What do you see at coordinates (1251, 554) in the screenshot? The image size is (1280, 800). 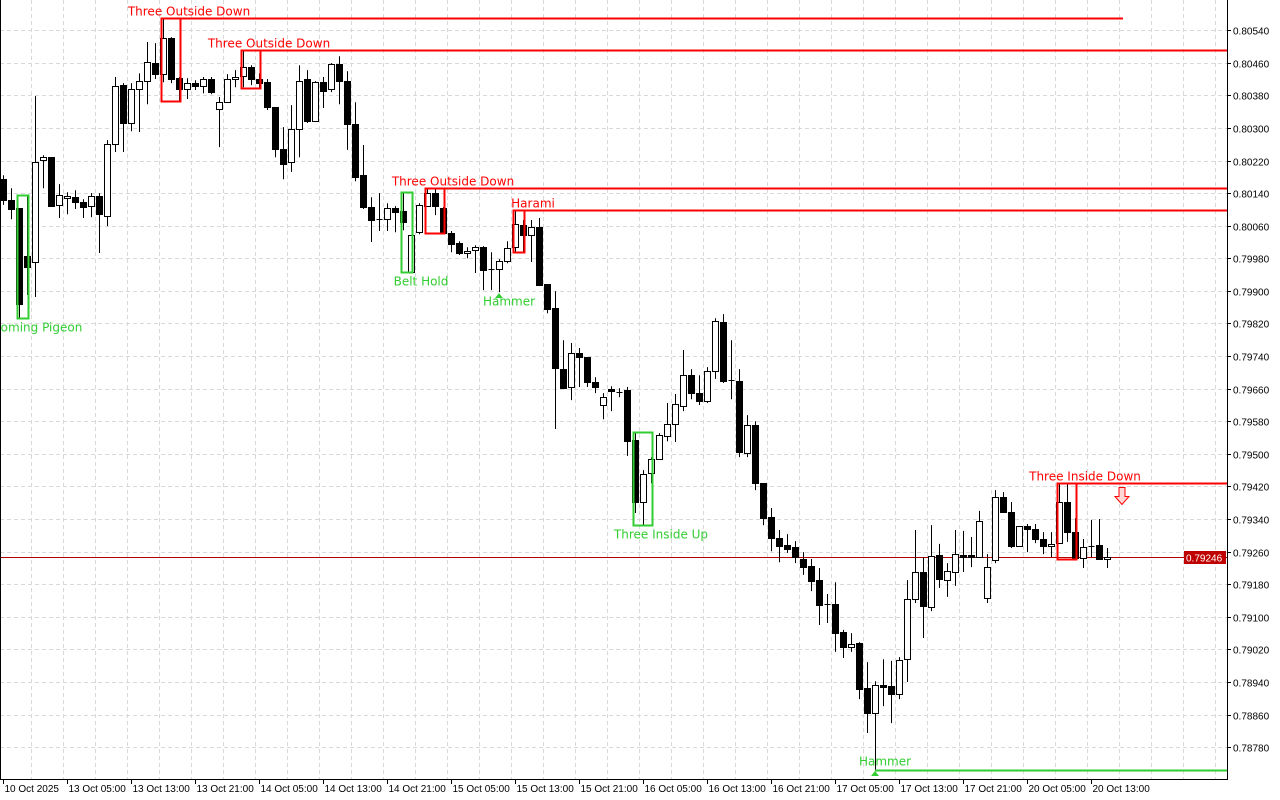 I see `price-tick-label: 0.79260` at bounding box center [1251, 554].